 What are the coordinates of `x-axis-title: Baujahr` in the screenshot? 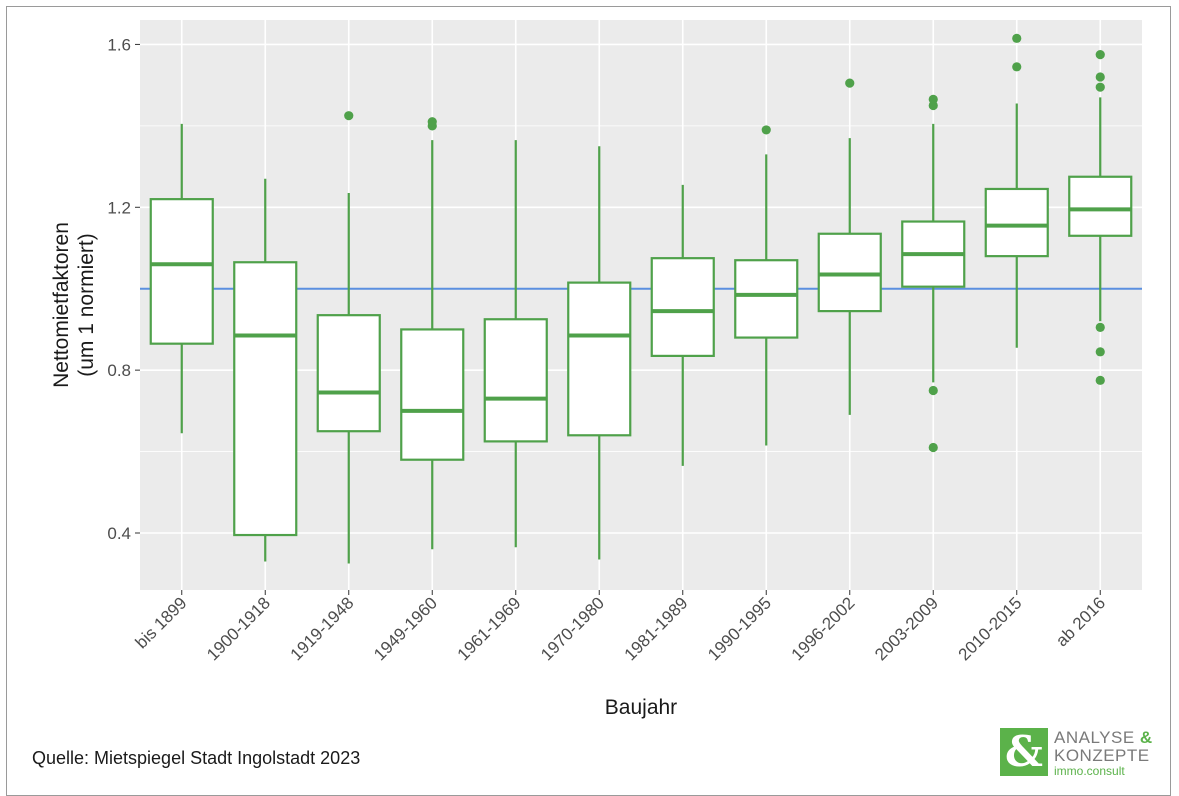 It's located at (641, 707).